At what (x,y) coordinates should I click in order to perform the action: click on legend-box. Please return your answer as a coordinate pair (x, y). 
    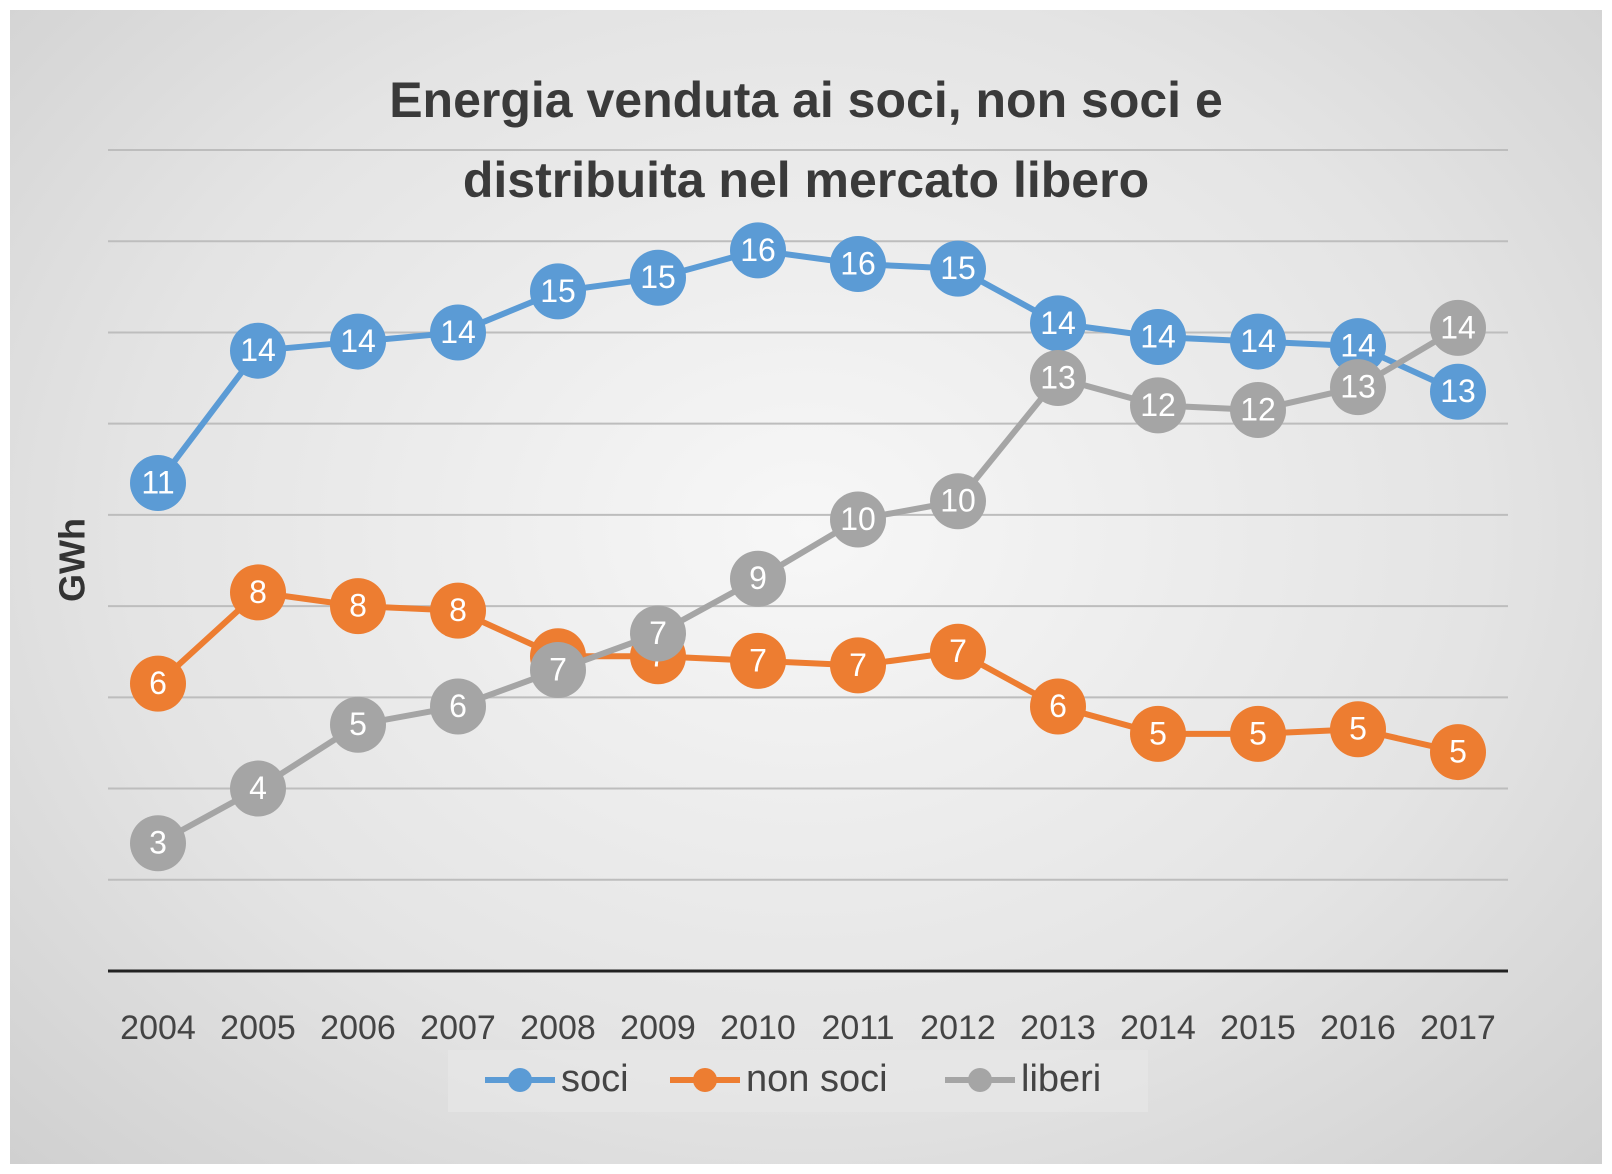
    Looking at the image, I should click on (798, 1081).